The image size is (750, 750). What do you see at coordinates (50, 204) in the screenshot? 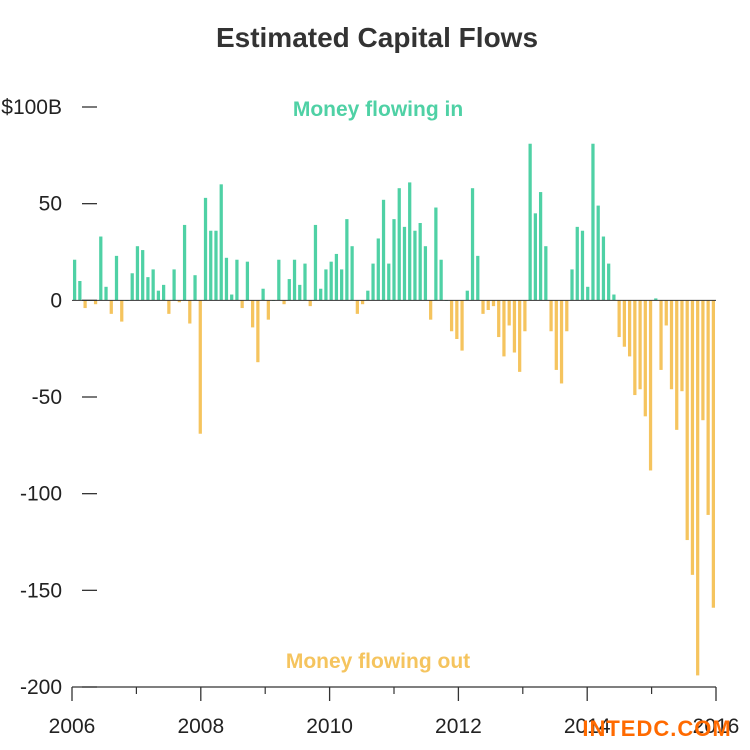
I see `y-tick-label-1: 50` at bounding box center [50, 204].